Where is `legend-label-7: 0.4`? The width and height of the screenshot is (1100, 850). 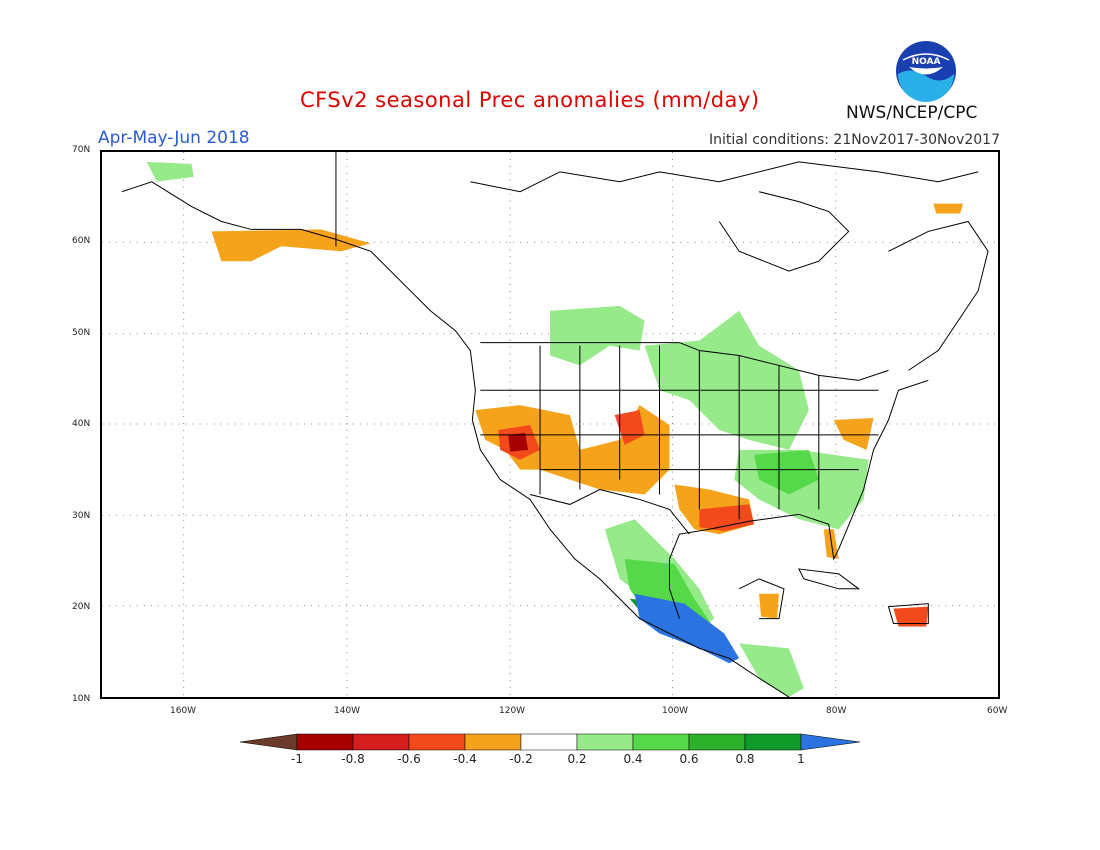
legend-label-7: 0.4 is located at coordinates (633, 759).